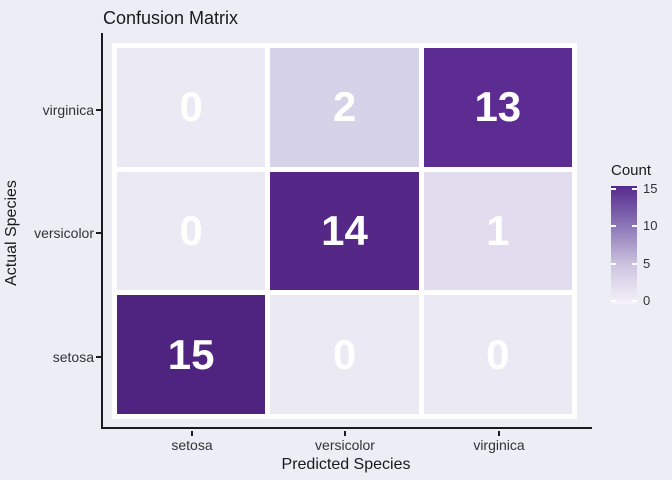  Describe the element at coordinates (64, 233) in the screenshot. I see `y-tick-label-versicolor: versicolor` at that location.